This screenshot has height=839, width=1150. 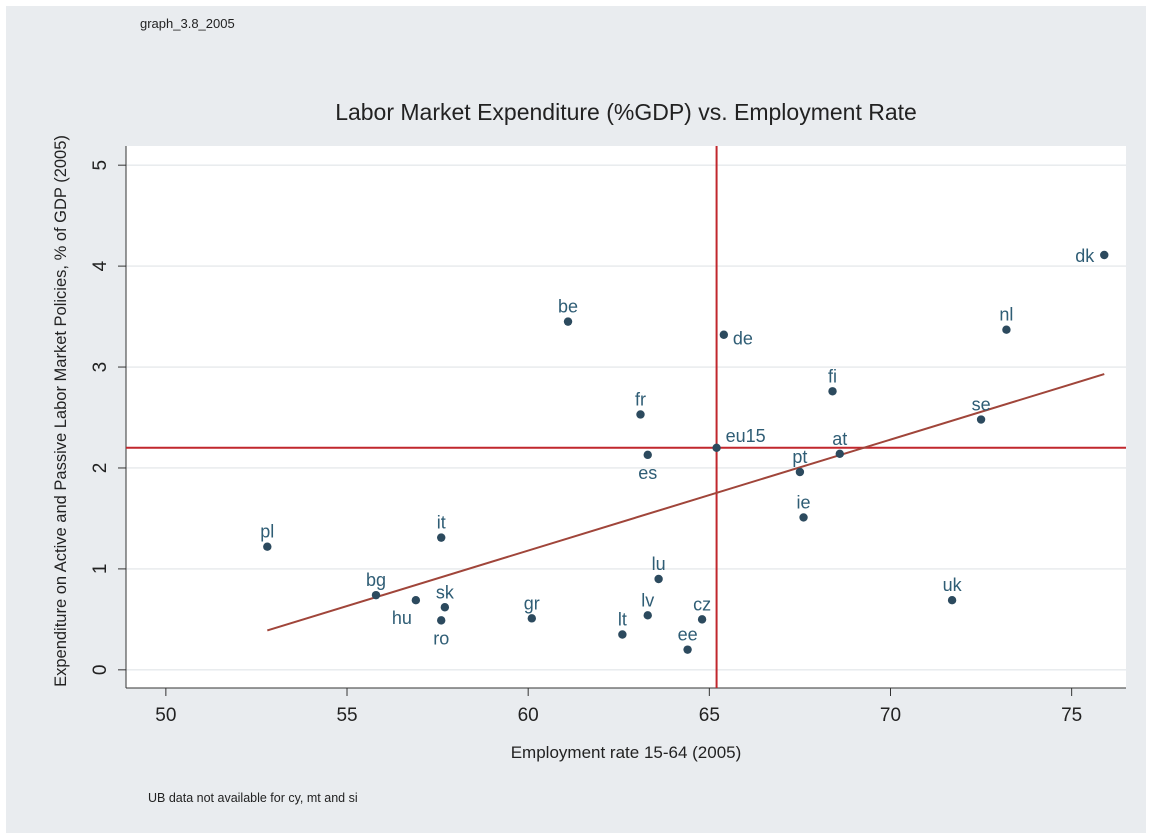 I want to click on point-label-es: es, so click(x=647, y=473).